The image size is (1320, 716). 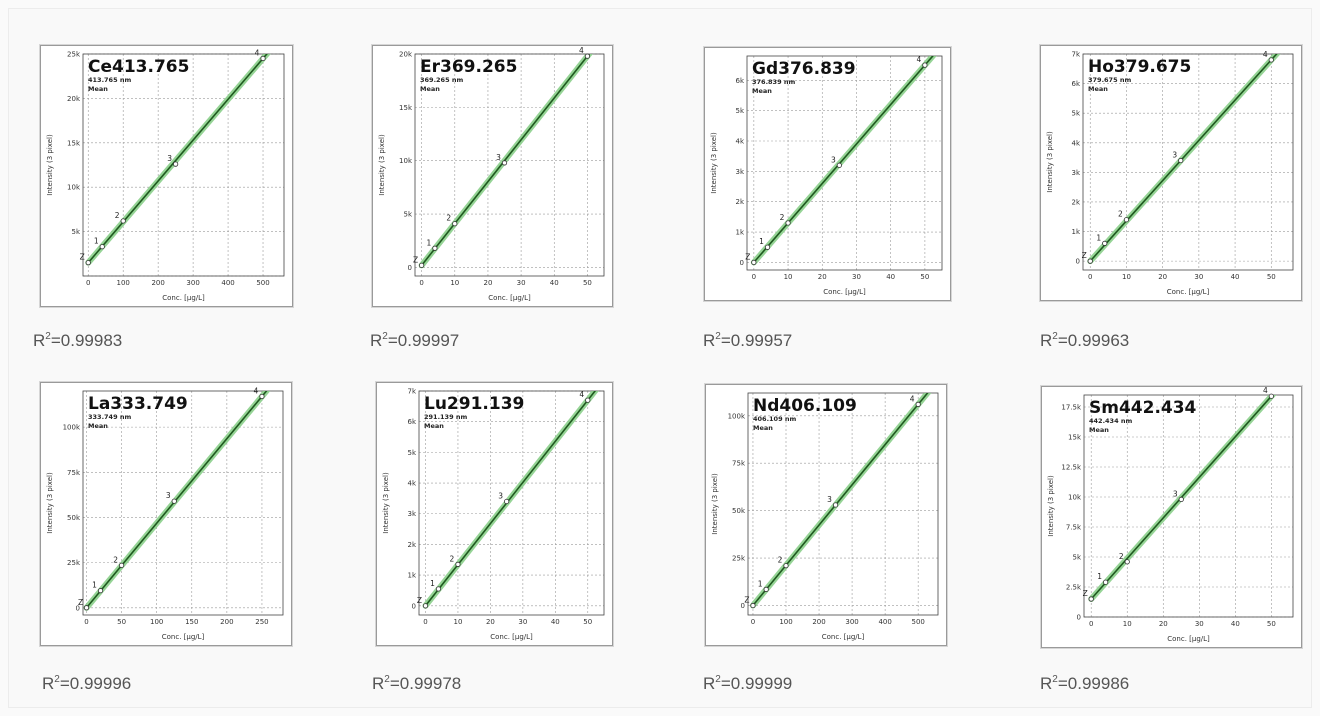 I want to click on y-tick-label: 7k, so click(x=411, y=392).